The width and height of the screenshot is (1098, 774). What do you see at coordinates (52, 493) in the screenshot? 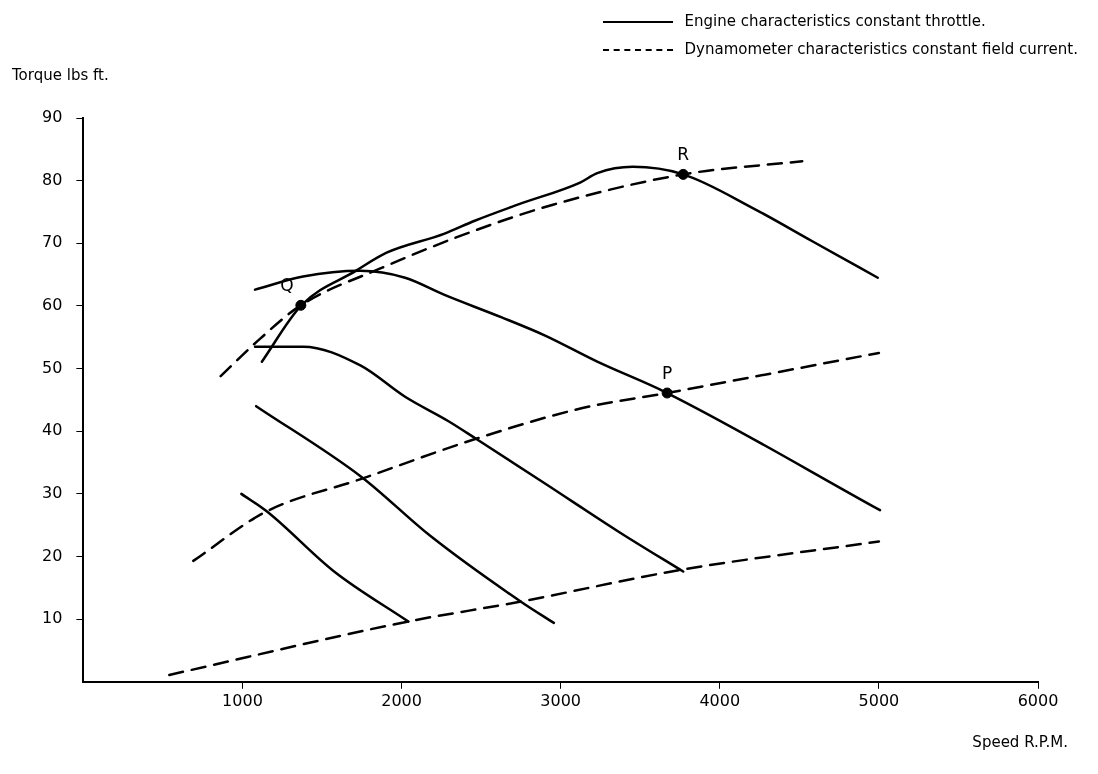
I see `y-tick-label: 30` at bounding box center [52, 493].